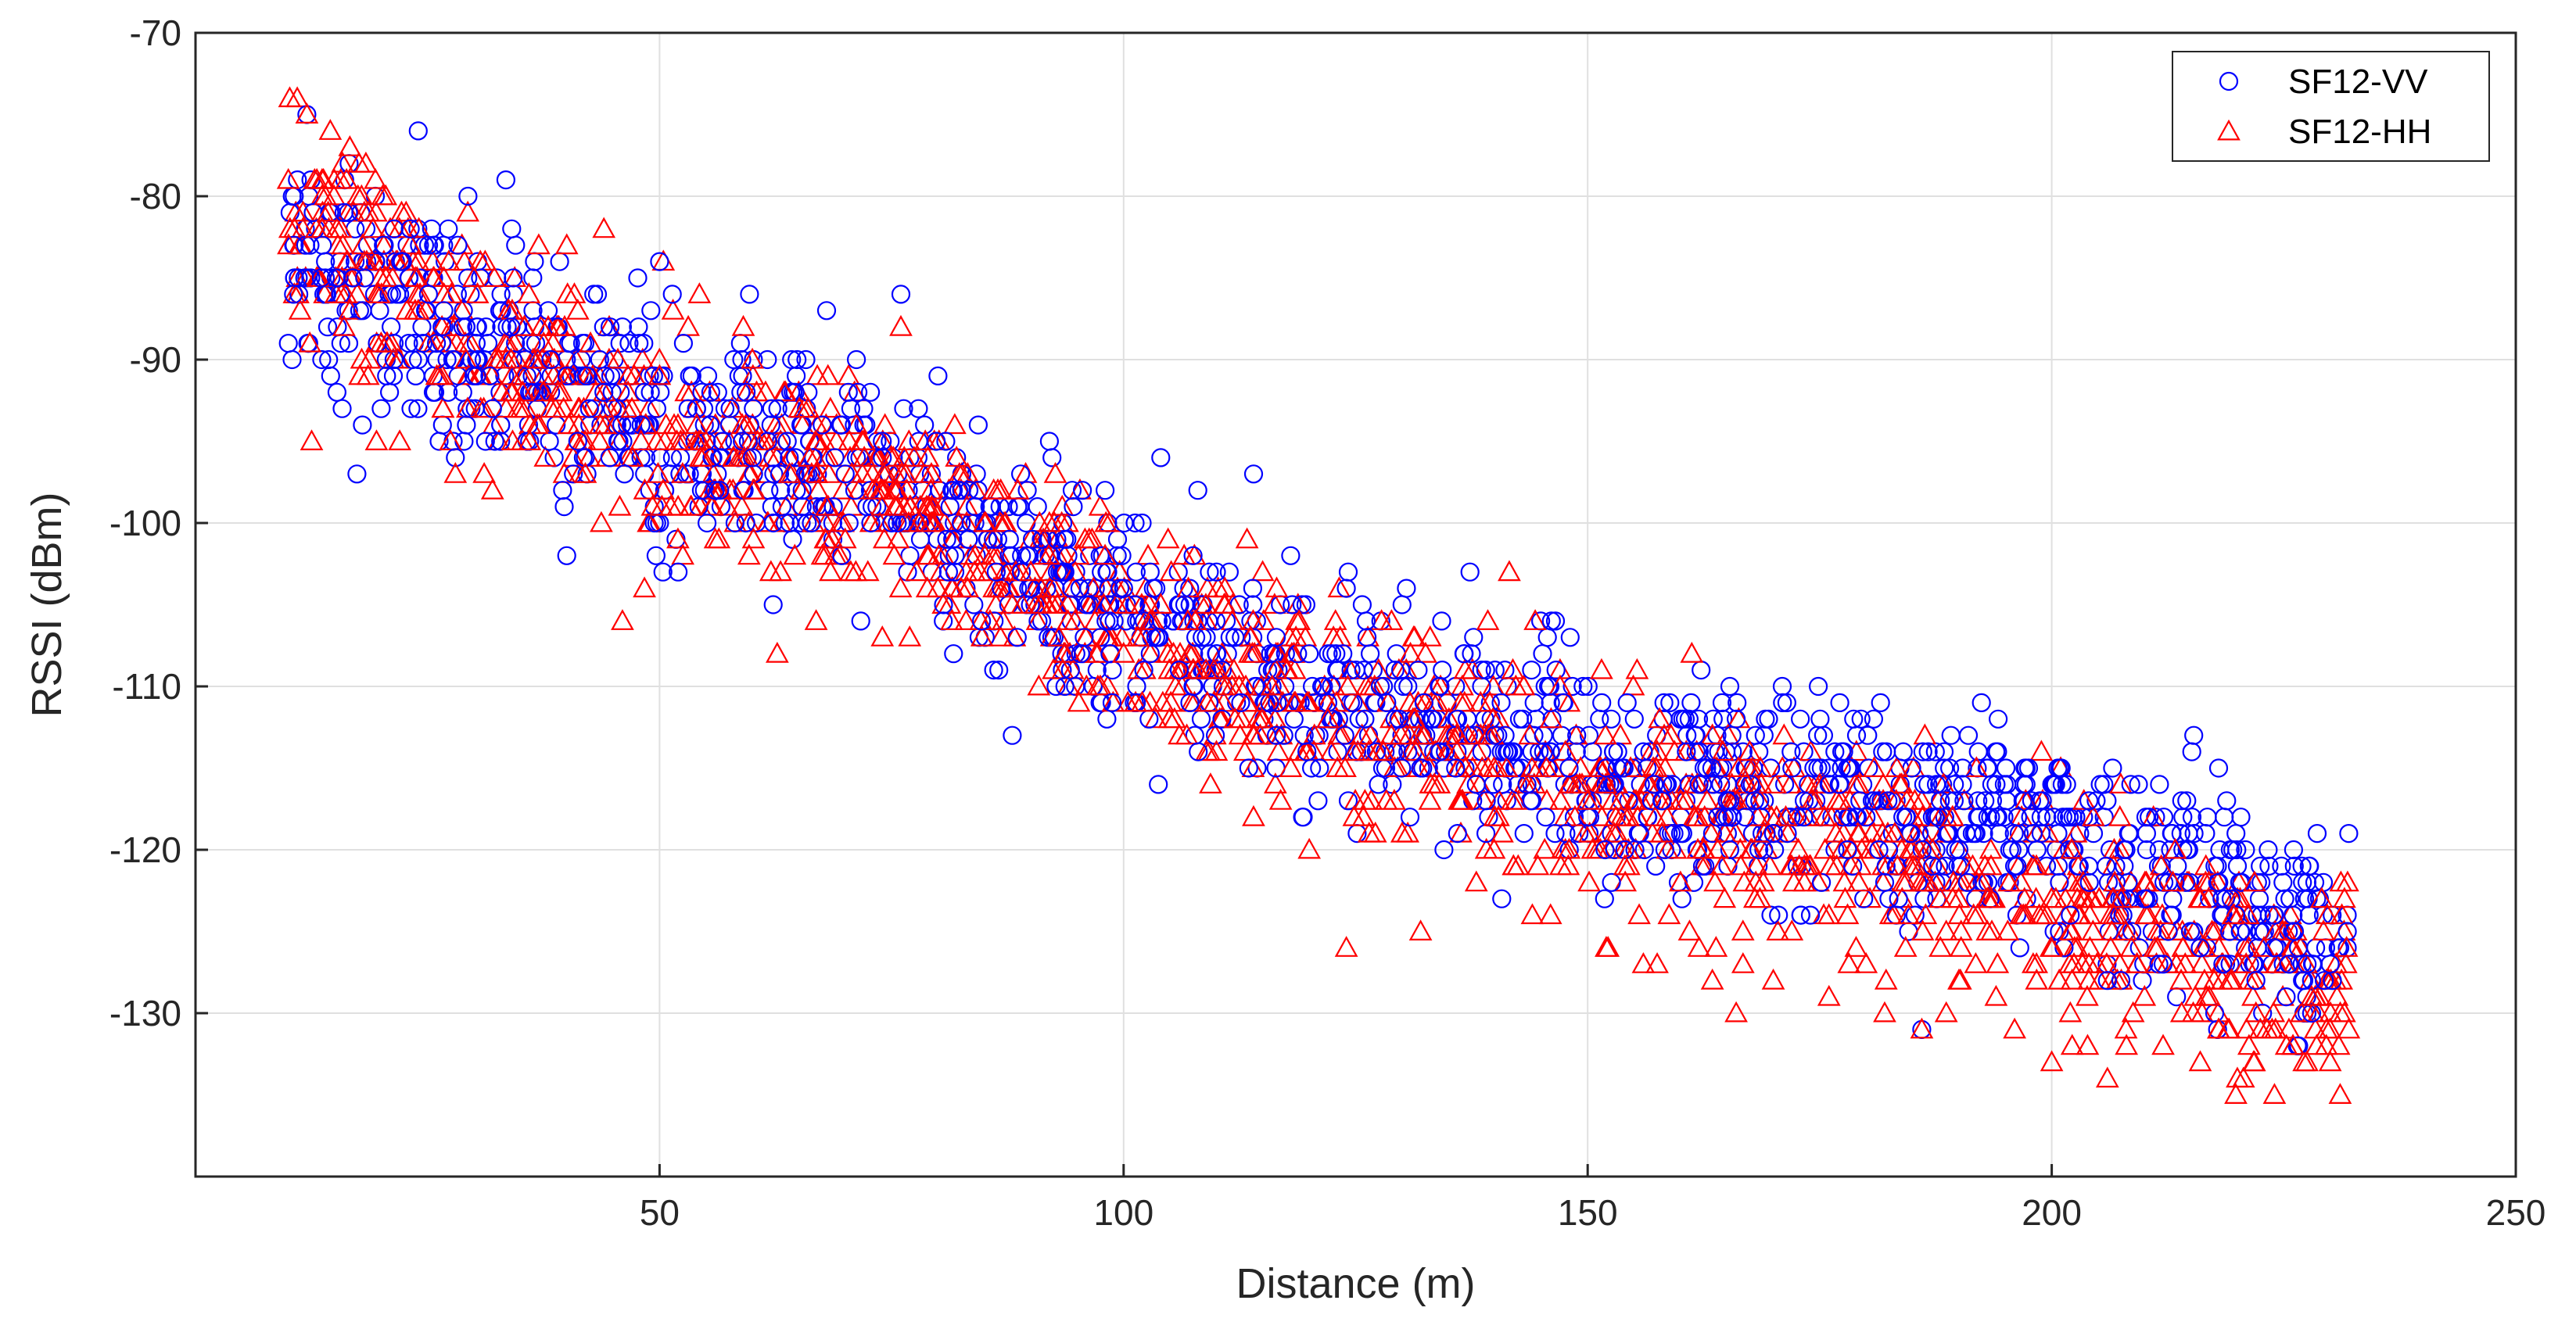 The width and height of the screenshot is (2576, 1329). Describe the element at coordinates (2229, 81) in the screenshot. I see `legend-marker` at that location.